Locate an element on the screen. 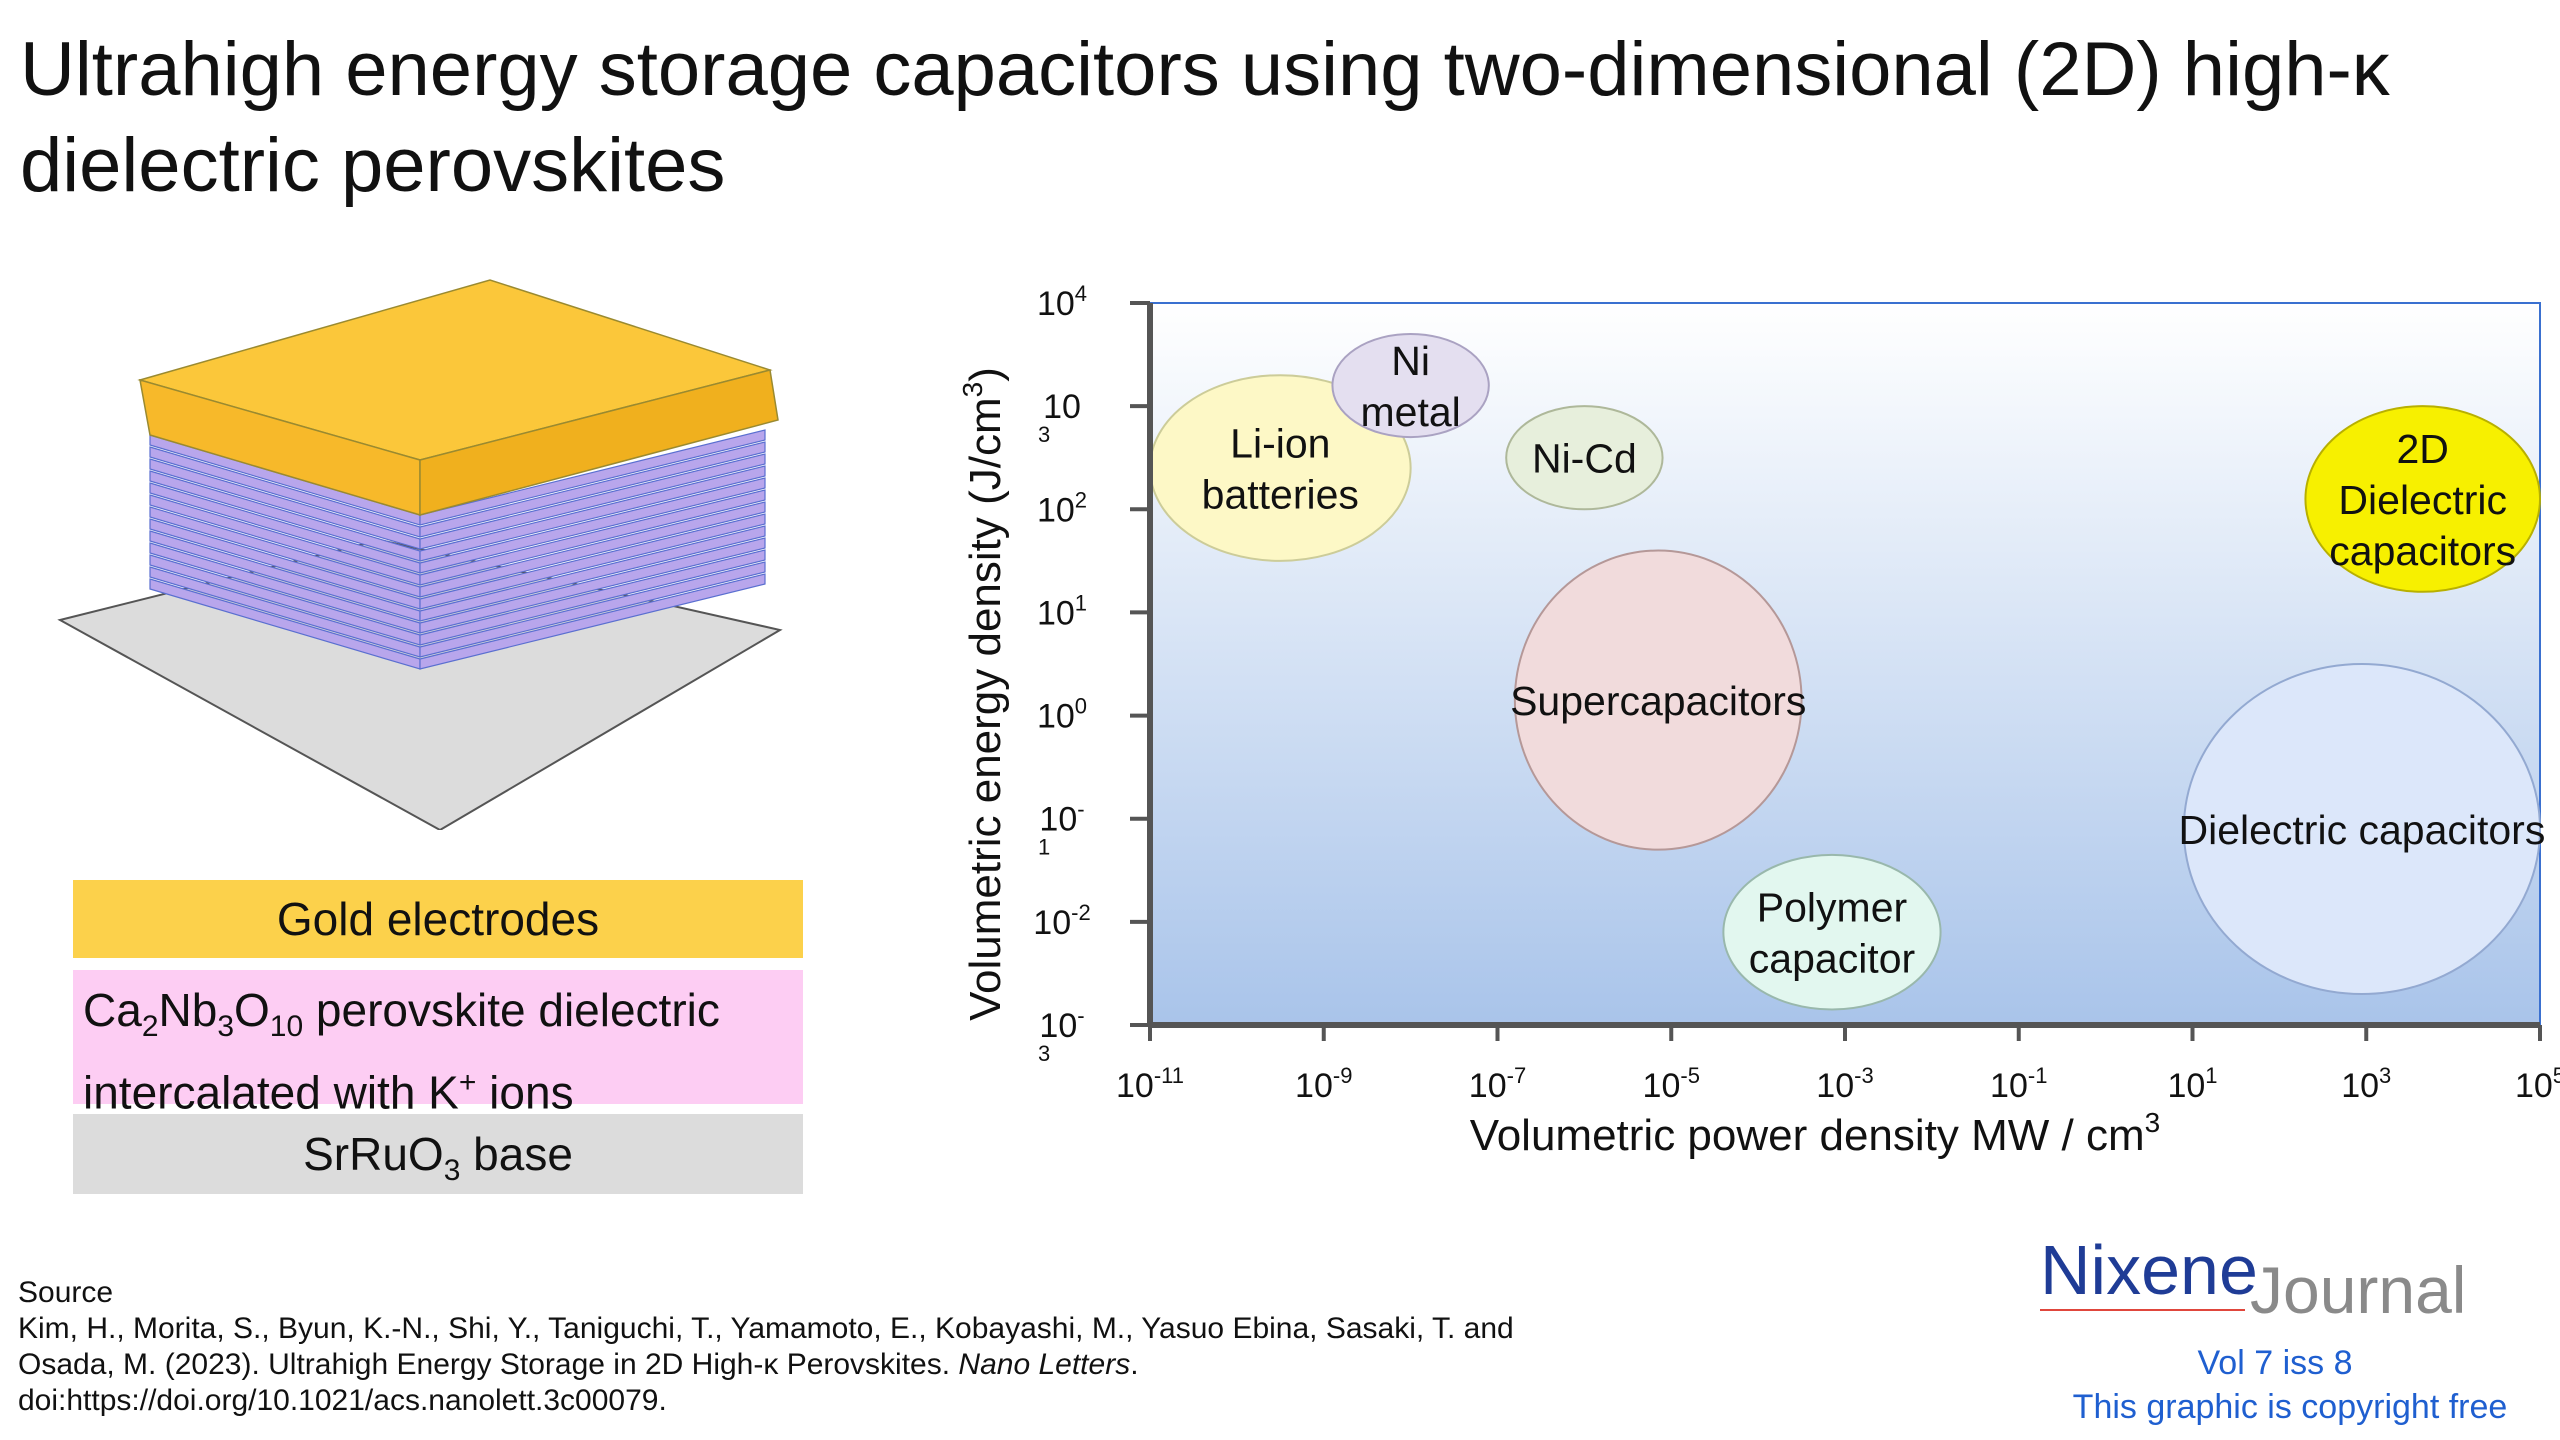 The image size is (2560, 1440). legend-gold-electrodes: Gold electrodes is located at coordinates (438, 919).